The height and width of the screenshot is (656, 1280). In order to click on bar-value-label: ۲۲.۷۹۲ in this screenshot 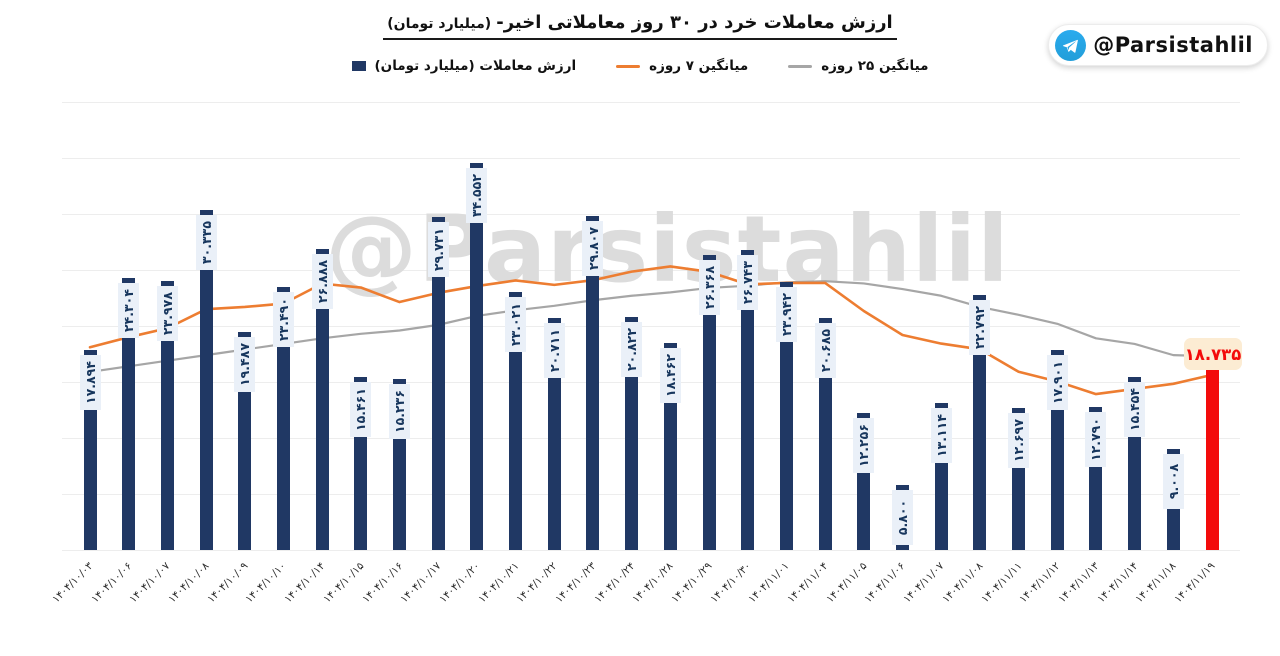, I will do `click(980, 327)`.